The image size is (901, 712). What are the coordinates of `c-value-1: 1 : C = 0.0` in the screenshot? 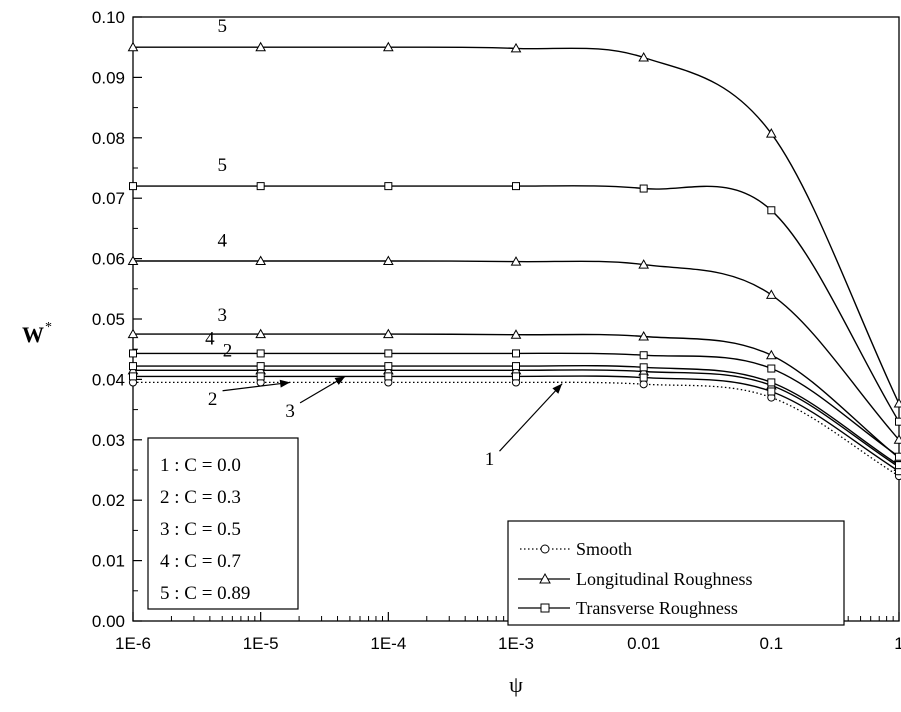 It's located at (200, 465).